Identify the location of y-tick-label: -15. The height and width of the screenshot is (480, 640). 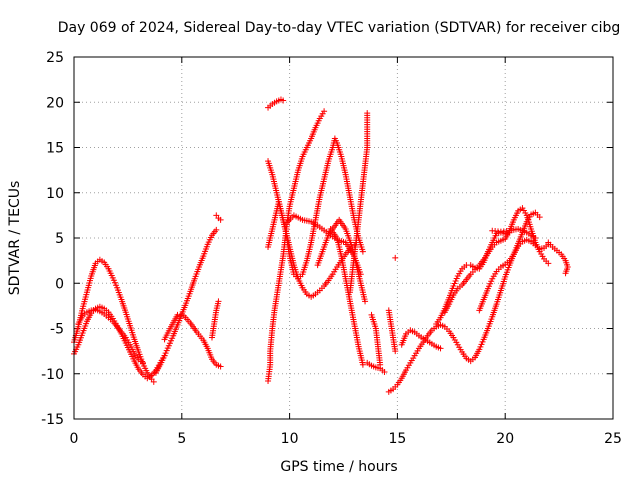
(52, 420).